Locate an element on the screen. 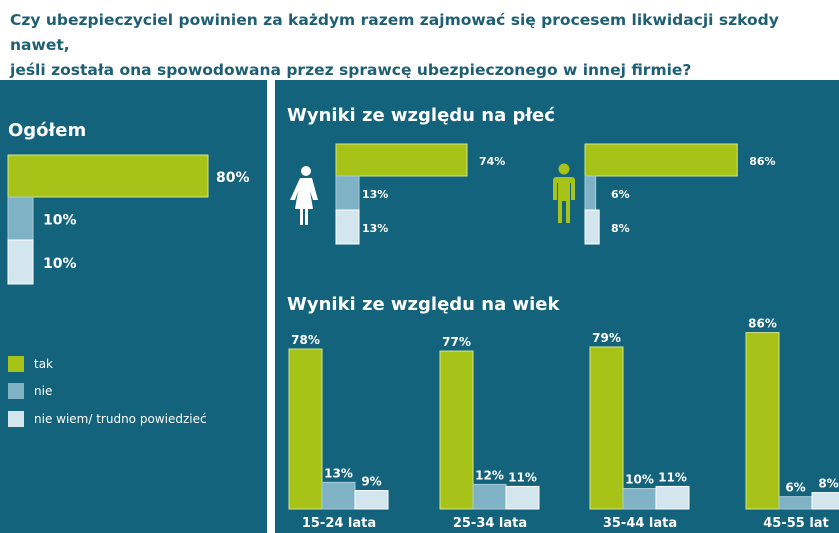 The image size is (839, 533). overall-value-nie: 10% is located at coordinates (60, 221).